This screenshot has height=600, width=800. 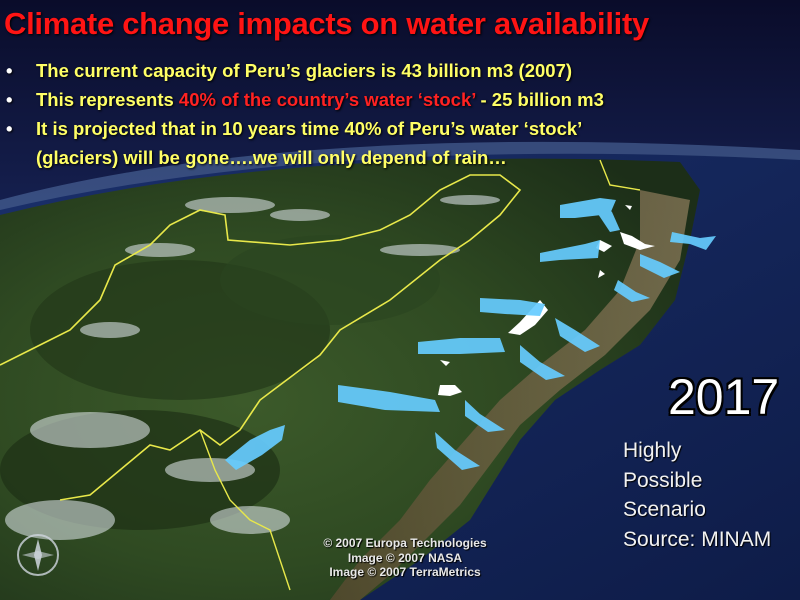 What do you see at coordinates (107, 99) in the screenshot?
I see `bullet-text-start: This represents` at bounding box center [107, 99].